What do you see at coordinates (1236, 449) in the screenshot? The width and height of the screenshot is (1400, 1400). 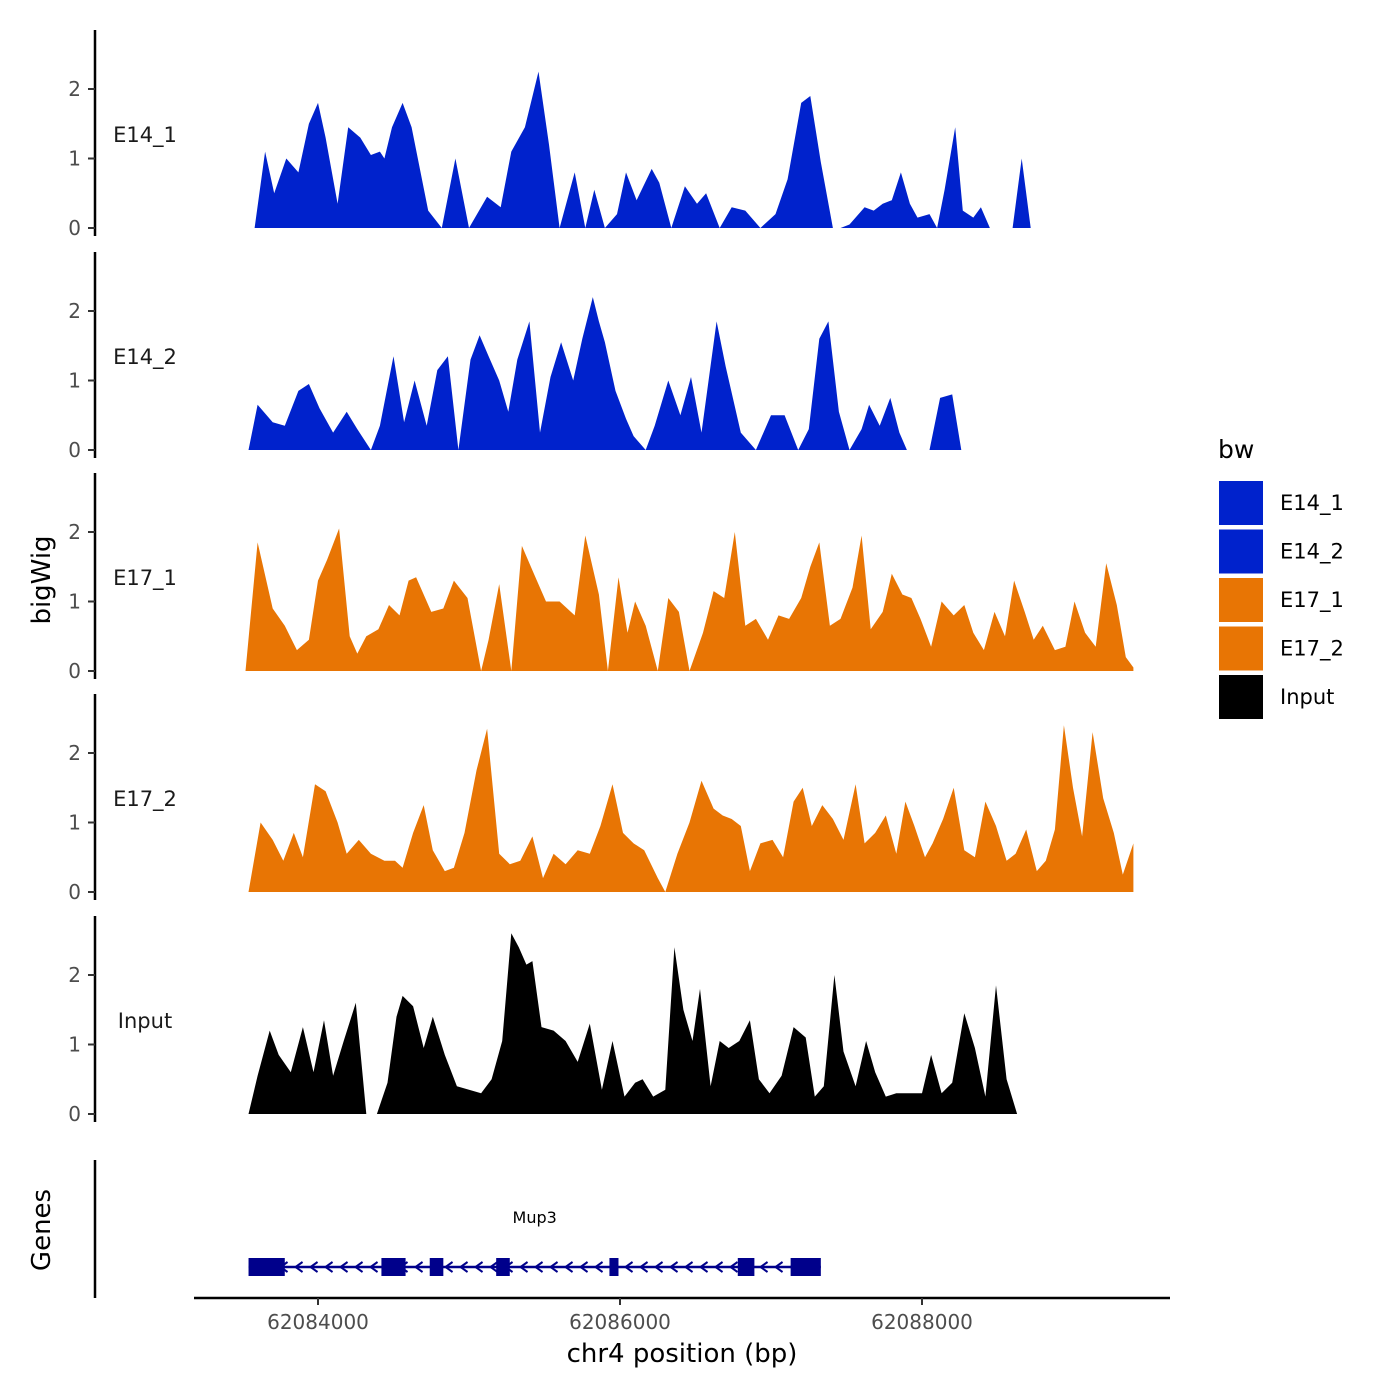 I see `legend-title: bw` at bounding box center [1236, 449].